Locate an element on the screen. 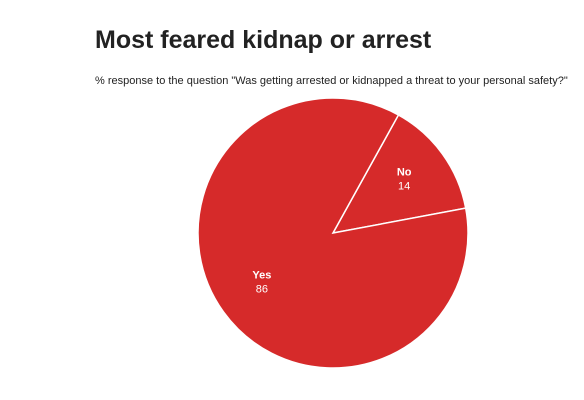  slice-value: 86 is located at coordinates (262, 289).